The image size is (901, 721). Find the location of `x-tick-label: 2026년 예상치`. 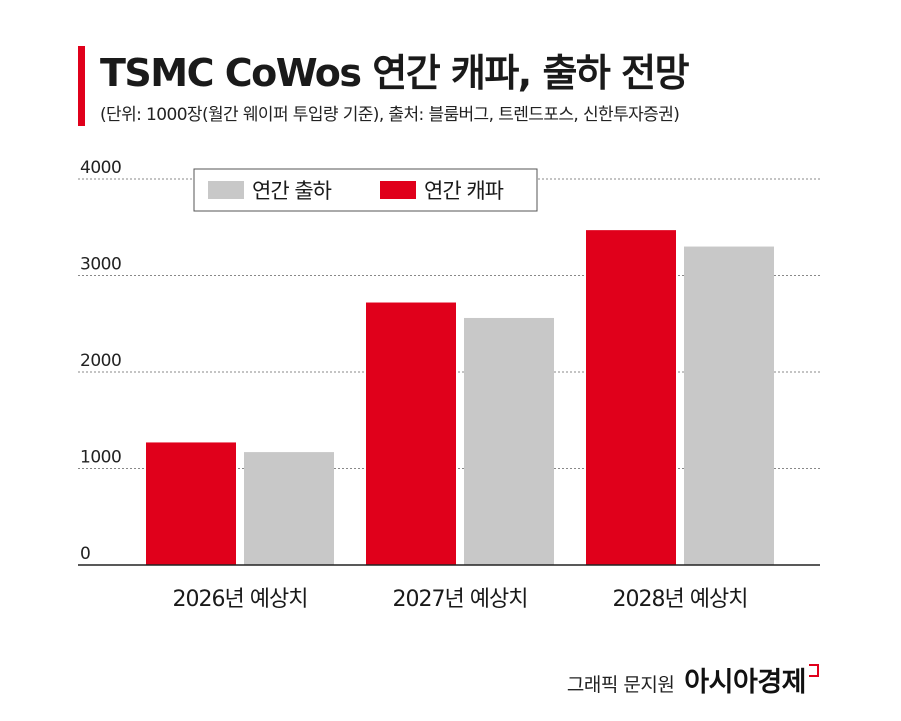

x-tick-label: 2026년 예상치 is located at coordinates (240, 599).